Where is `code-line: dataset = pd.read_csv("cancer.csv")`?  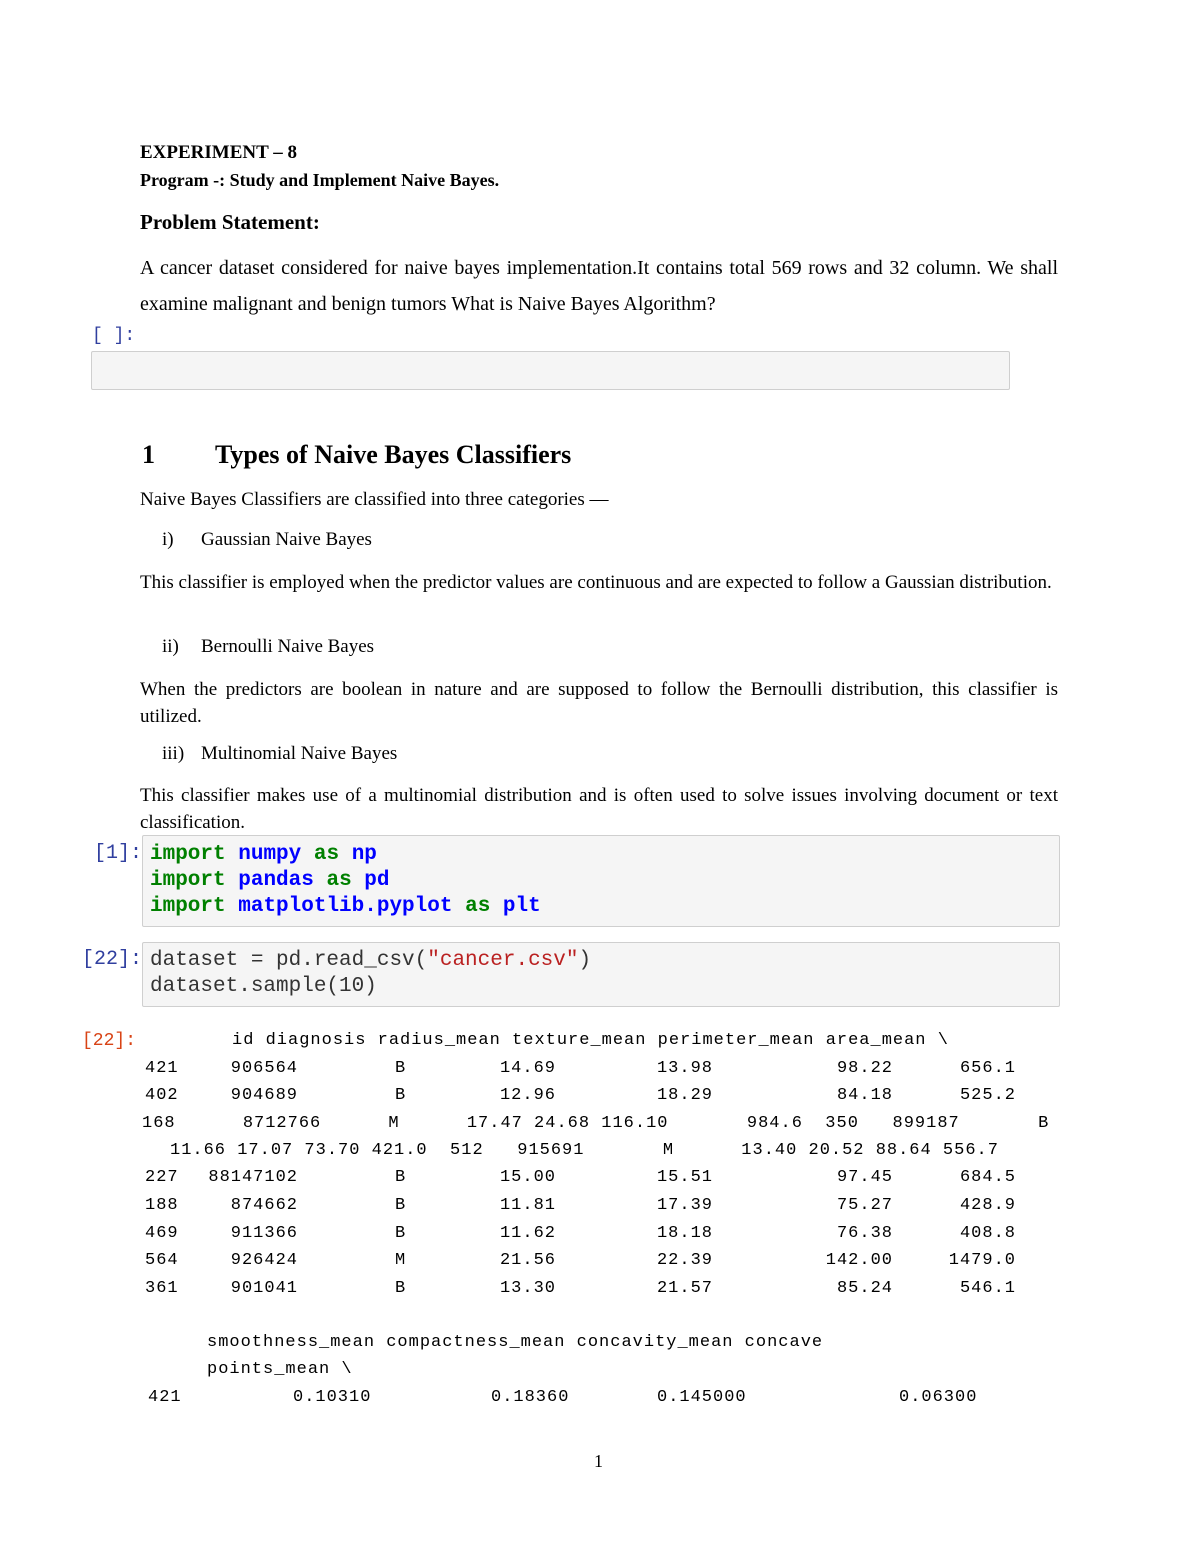 code-line: dataset = pd.read_csv("cancer.csv") is located at coordinates (370, 961).